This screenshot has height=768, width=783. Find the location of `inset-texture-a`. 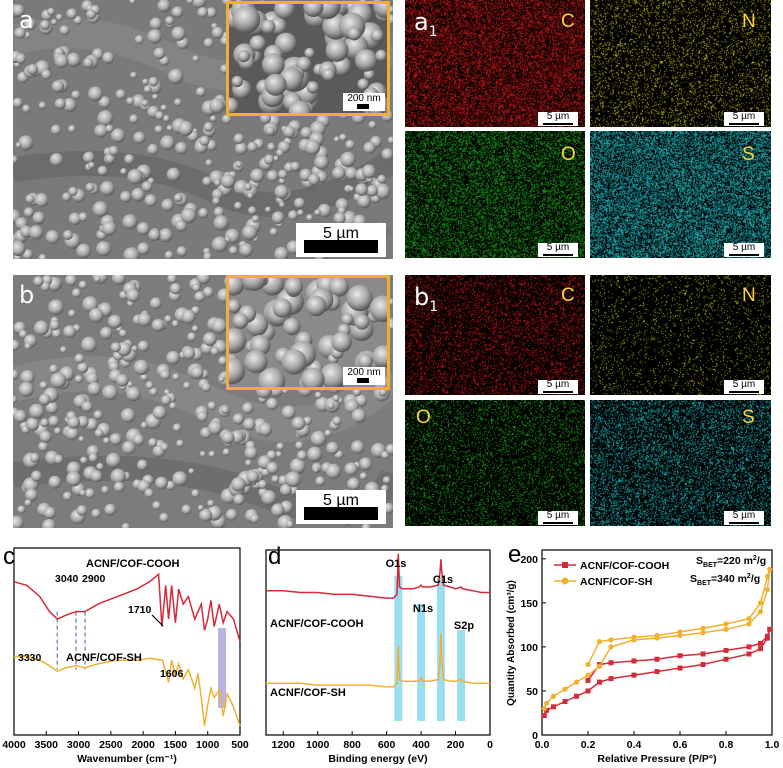

inset-texture-a is located at coordinates (308, 58).